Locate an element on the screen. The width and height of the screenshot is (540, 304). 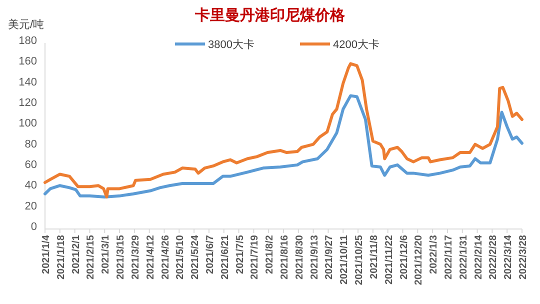
y-tick-label: 20 is located at coordinates (30, 206).